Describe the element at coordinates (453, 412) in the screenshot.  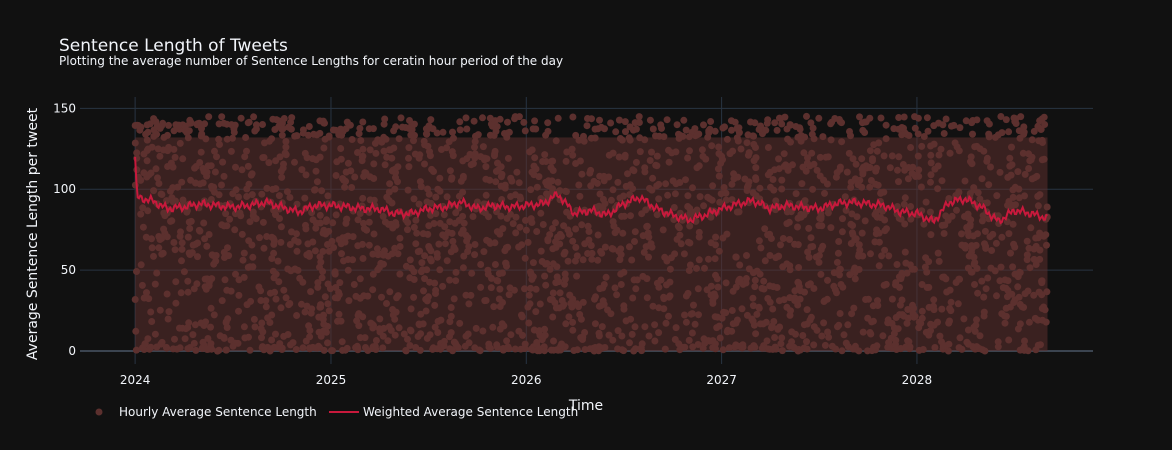
I see `legend-item-line: Weighted Average Sentence Length` at that location.